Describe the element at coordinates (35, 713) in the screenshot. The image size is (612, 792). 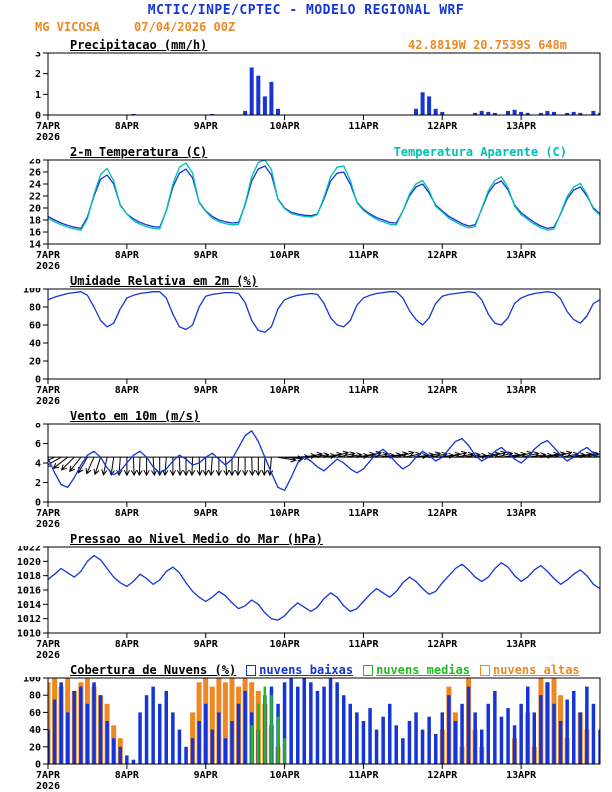
I see `svg-text: 60` at that location.